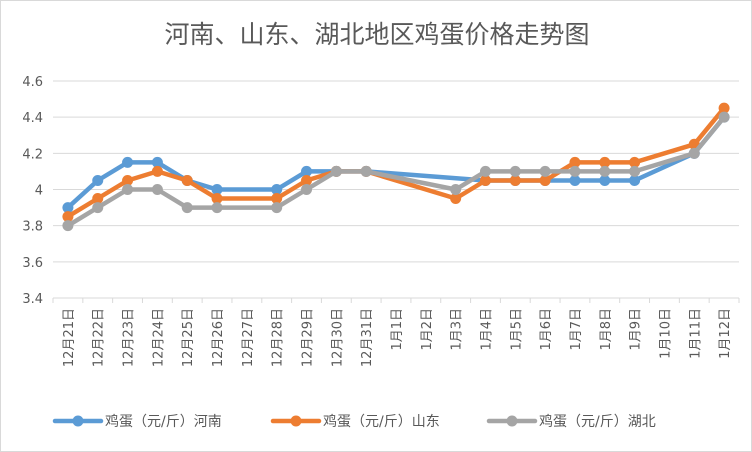 Image resolution: width=752 pixels, height=452 pixels. What do you see at coordinates (32, 299) in the screenshot?
I see `y-tick-label: 3.4` at bounding box center [32, 299].